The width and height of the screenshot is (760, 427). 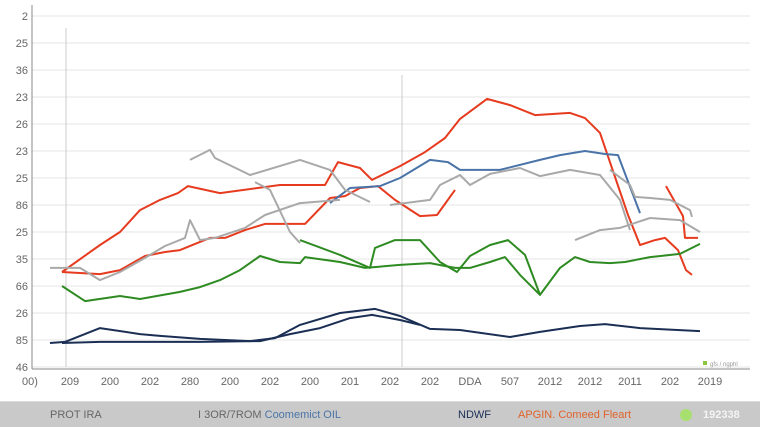 I want to click on mini-legend-label: gfs / ngphl, so click(x=724, y=365).